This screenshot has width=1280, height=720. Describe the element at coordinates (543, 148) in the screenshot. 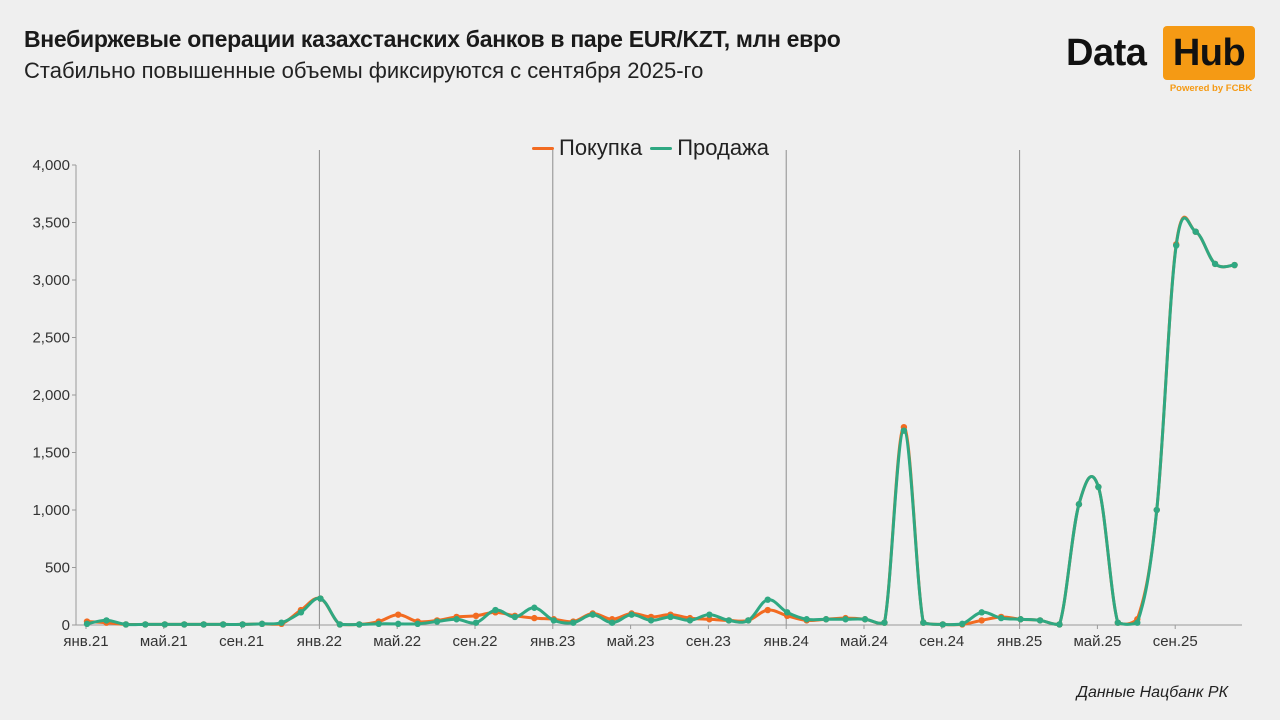

I see `legend-swatch-buy` at that location.